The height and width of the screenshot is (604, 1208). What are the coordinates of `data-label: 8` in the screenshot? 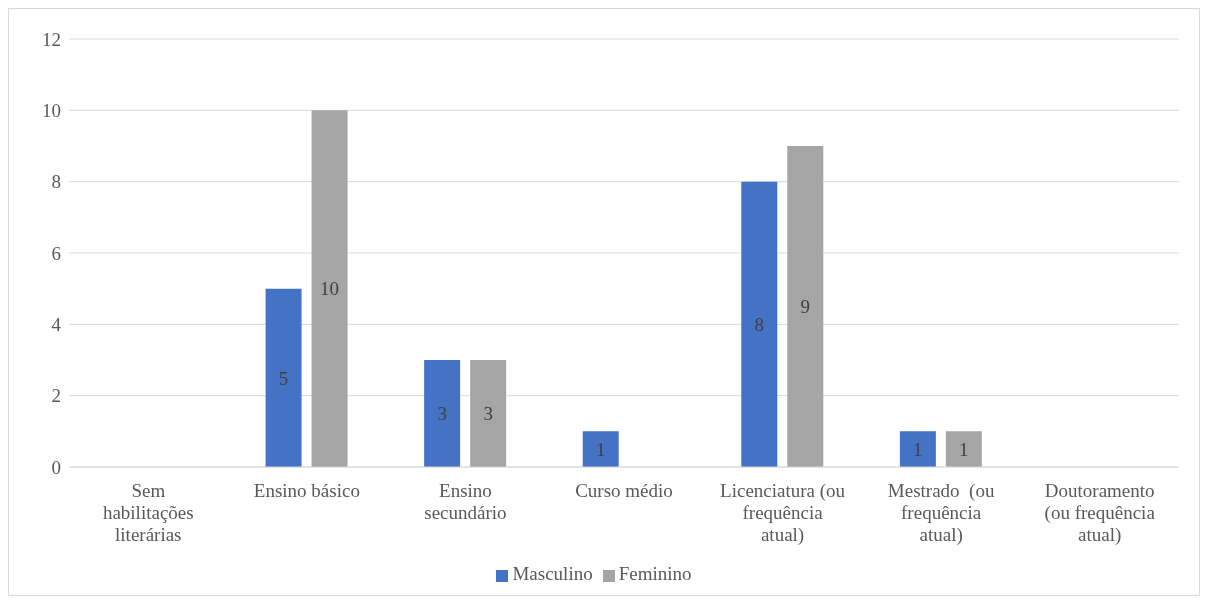 It's located at (759, 325).